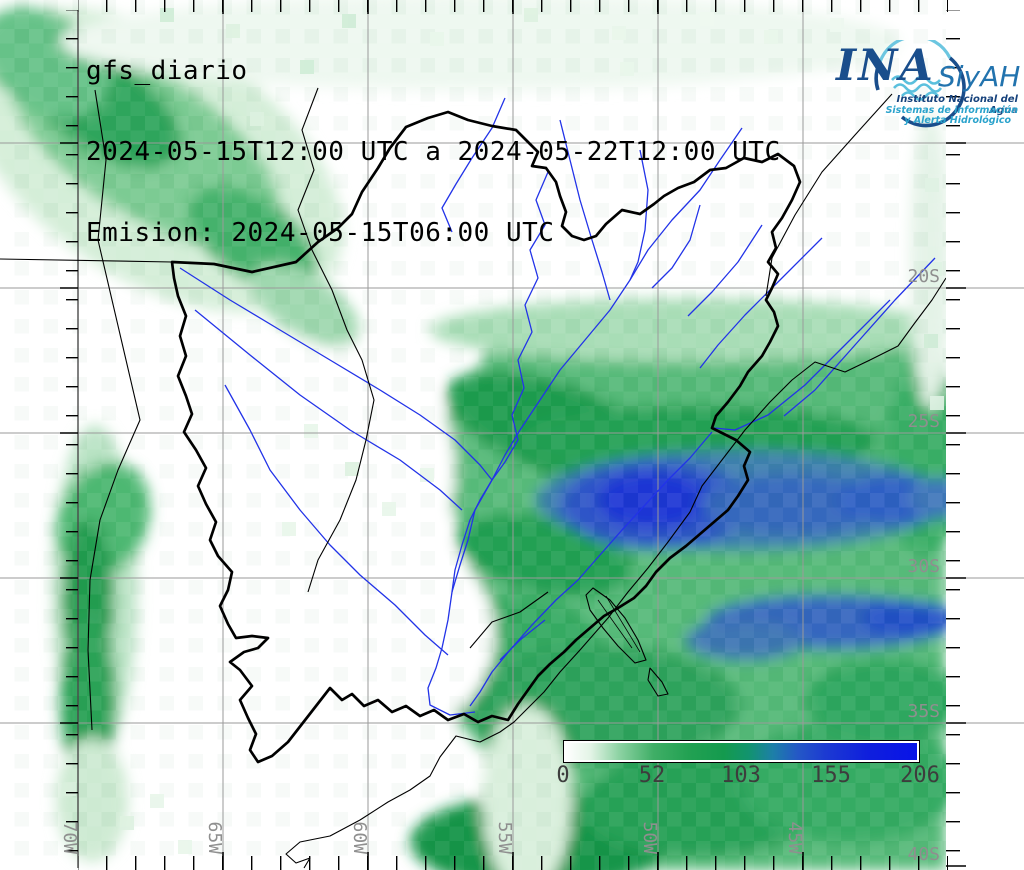 Image resolution: width=1024 pixels, height=870 pixels. What do you see at coordinates (885, 66) in the screenshot?
I see `logo-ina-text: INA` at bounding box center [885, 66].